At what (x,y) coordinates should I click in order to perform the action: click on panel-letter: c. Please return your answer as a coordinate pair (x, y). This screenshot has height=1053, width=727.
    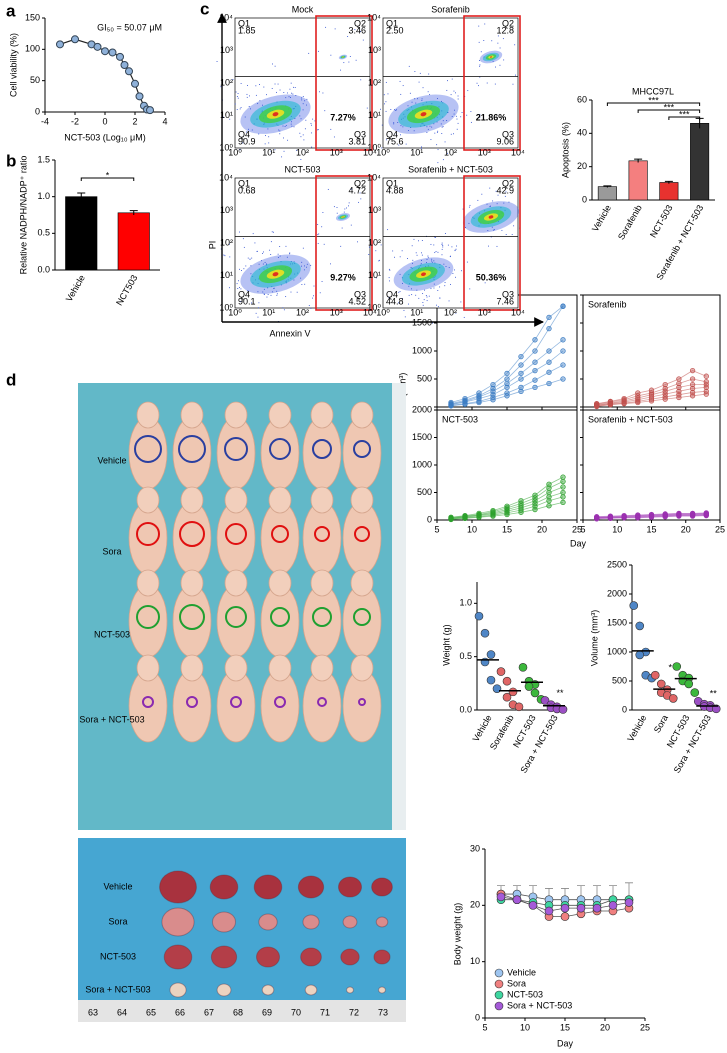
    Looking at the image, I should click on (204, 9).